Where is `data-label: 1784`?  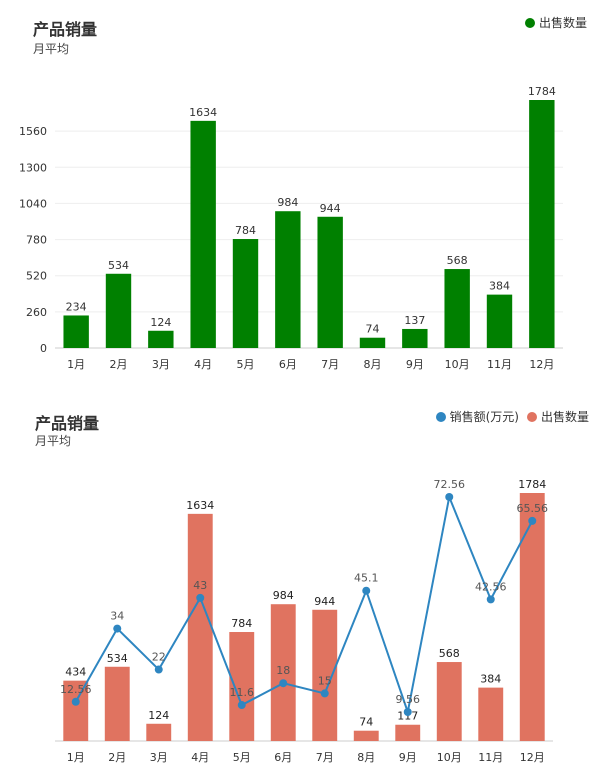
data-label: 1784 is located at coordinates (542, 91).